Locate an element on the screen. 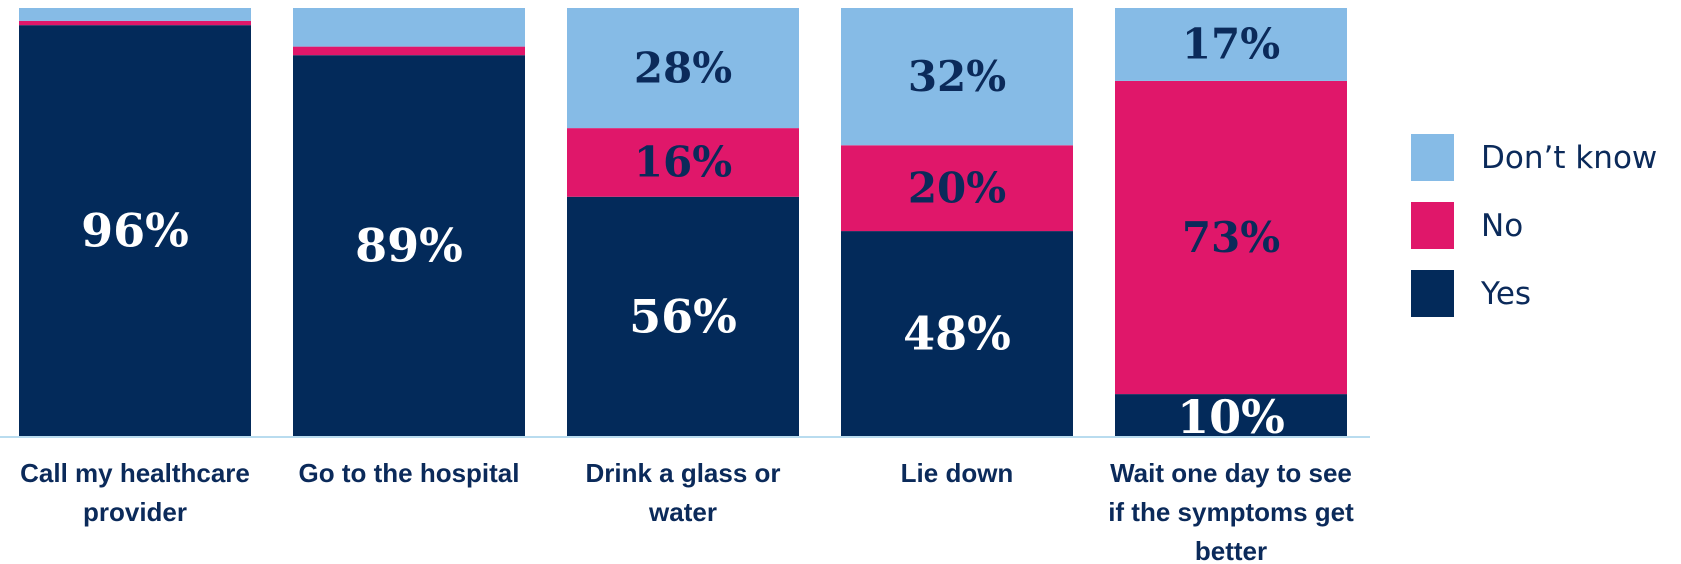 Image resolution: width=1681 pixels, height=564 pixels. data-label-yes: 96% is located at coordinates (135, 231).